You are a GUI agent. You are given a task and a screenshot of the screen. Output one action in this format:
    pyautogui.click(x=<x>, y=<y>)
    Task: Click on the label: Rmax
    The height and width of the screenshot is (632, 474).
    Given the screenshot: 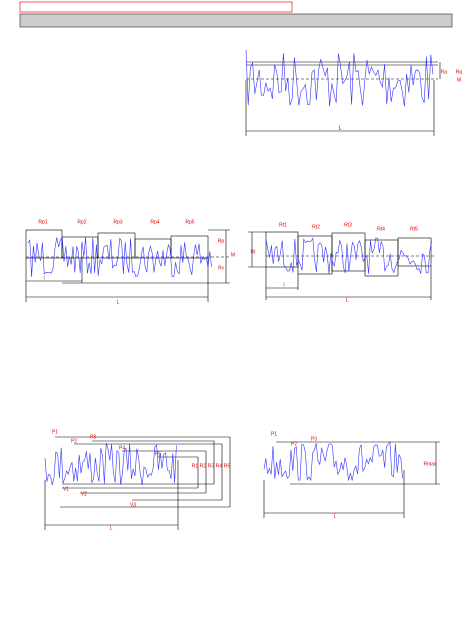 What is the action you would take?
    pyautogui.click(x=430, y=464)
    